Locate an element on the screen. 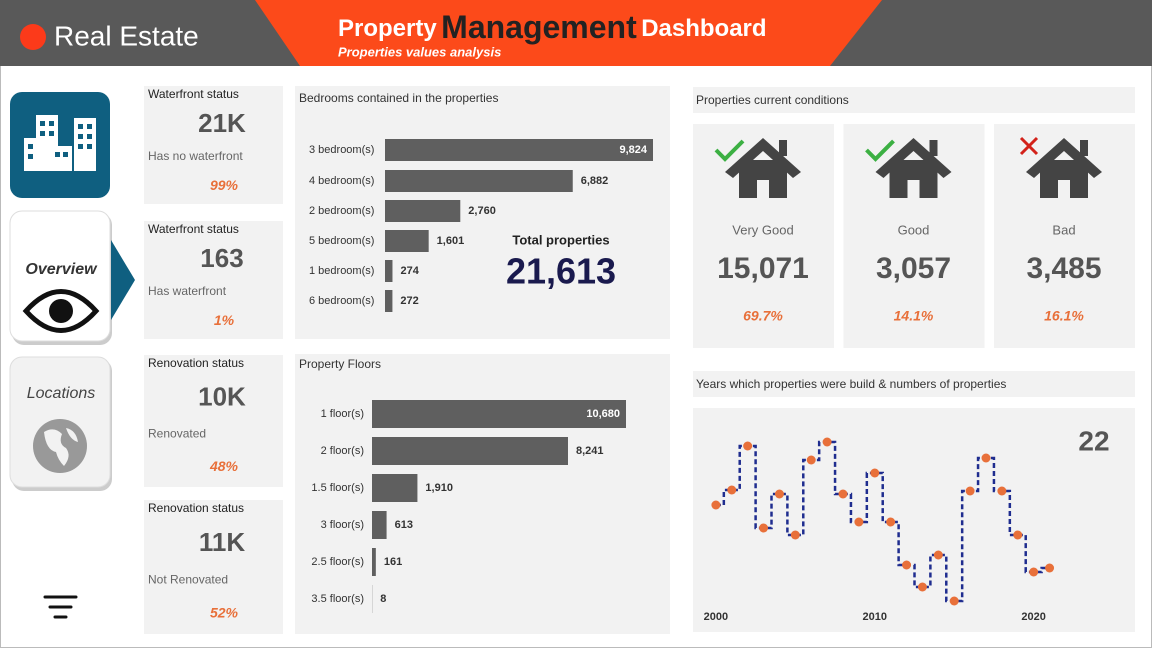  bar-category: 1 floor(s) is located at coordinates (342, 414).